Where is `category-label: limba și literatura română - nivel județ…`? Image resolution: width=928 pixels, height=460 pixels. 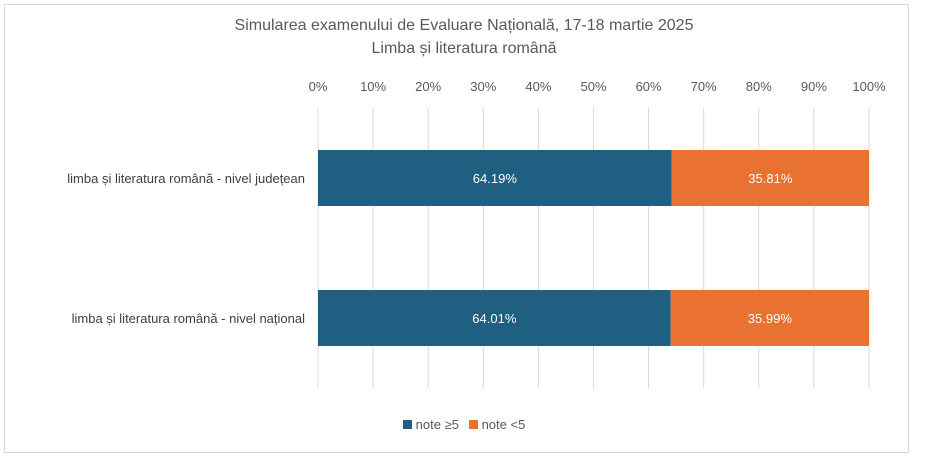
category-label: limba și literatura română - nivel județ… is located at coordinates (186, 178).